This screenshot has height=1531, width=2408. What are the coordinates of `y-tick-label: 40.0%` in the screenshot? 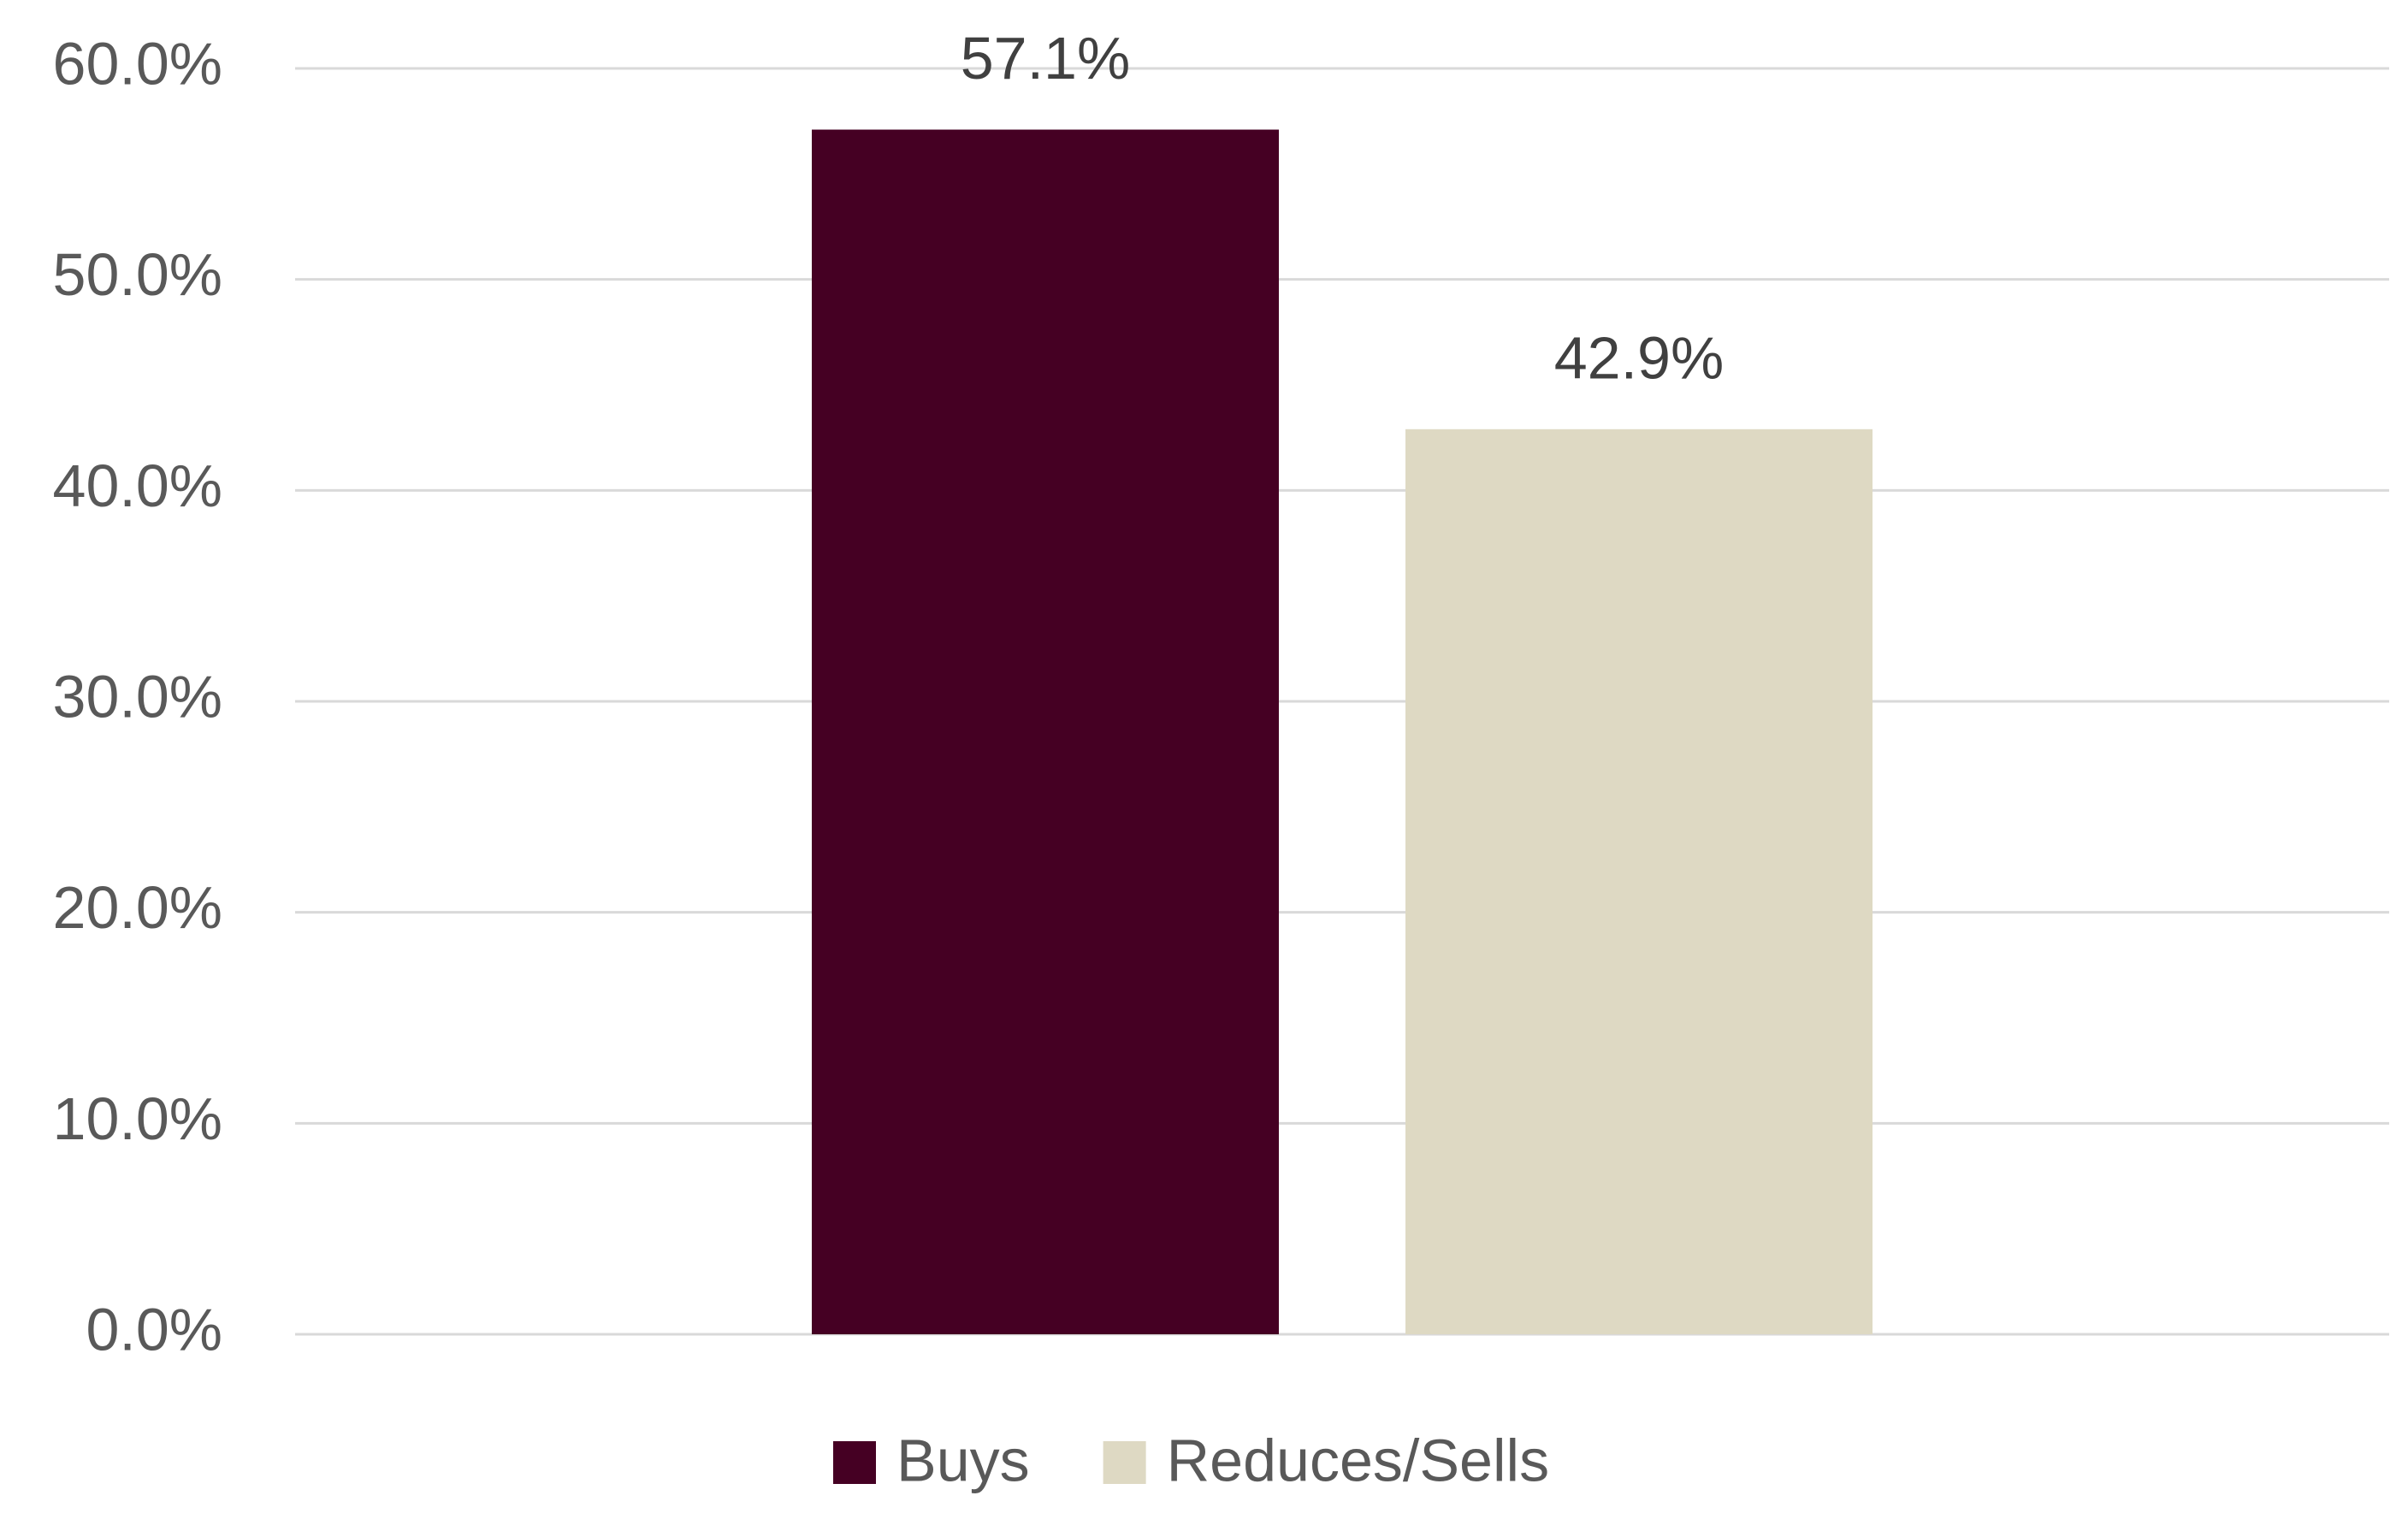 It's located at (137, 485).